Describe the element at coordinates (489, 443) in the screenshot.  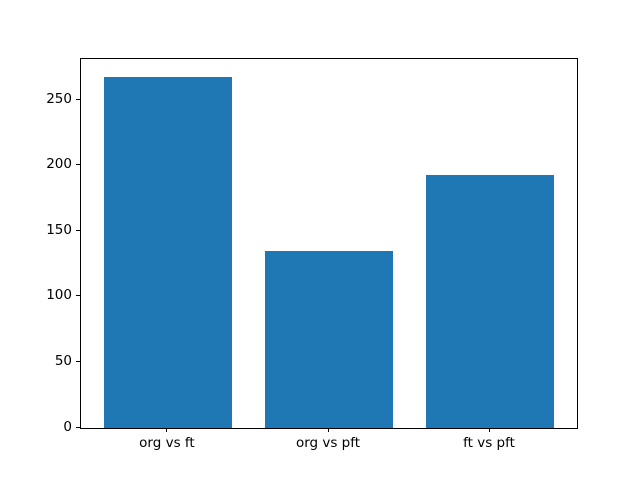
I see `x-tick-label: ft vs pft` at that location.